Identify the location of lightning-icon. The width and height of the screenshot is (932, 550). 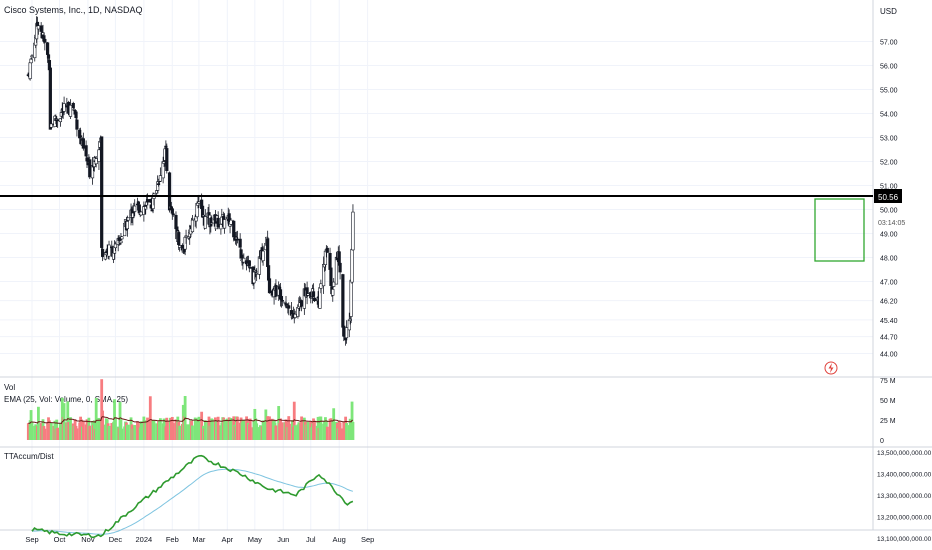
(831, 368).